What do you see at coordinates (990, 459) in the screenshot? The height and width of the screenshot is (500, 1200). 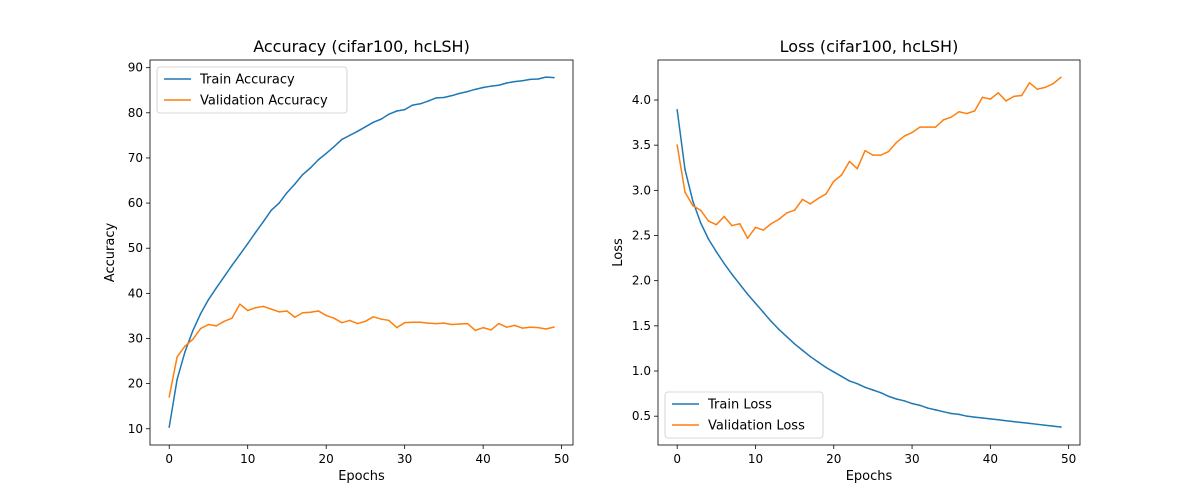 I see `x-tick-label: 40` at bounding box center [990, 459].